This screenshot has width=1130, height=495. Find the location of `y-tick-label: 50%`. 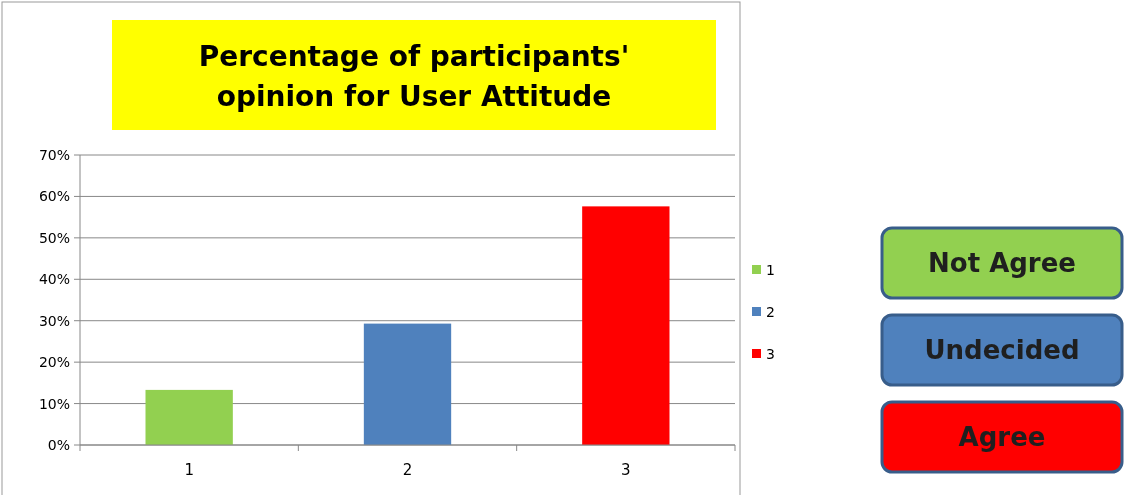

y-tick-label: 50% is located at coordinates (54, 237).